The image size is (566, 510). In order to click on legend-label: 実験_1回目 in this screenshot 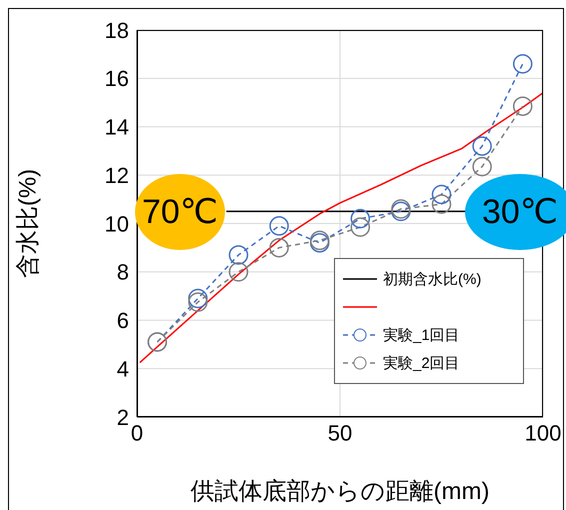, I will do `click(421, 335)`.